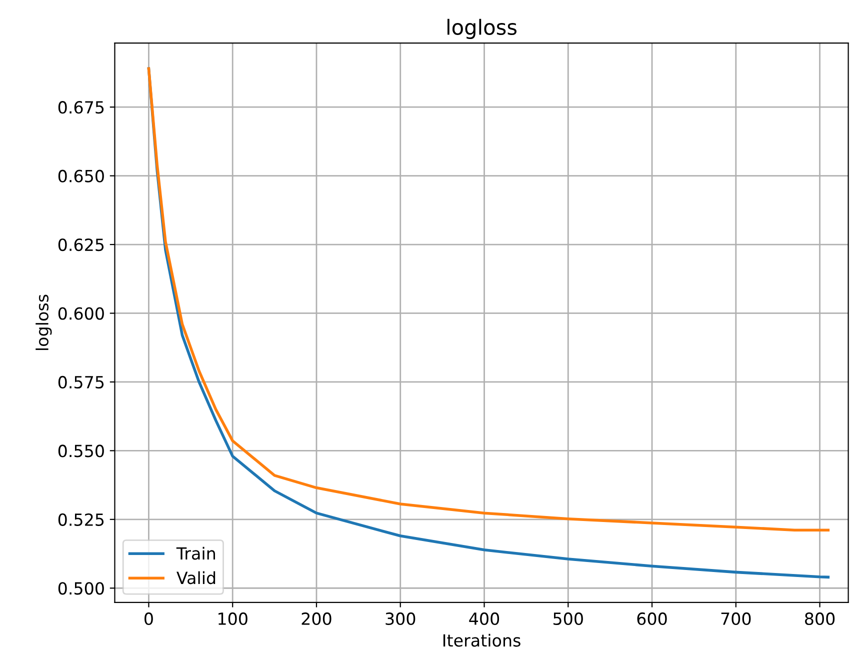  I want to click on x-tick-label: 200, so click(317, 619).